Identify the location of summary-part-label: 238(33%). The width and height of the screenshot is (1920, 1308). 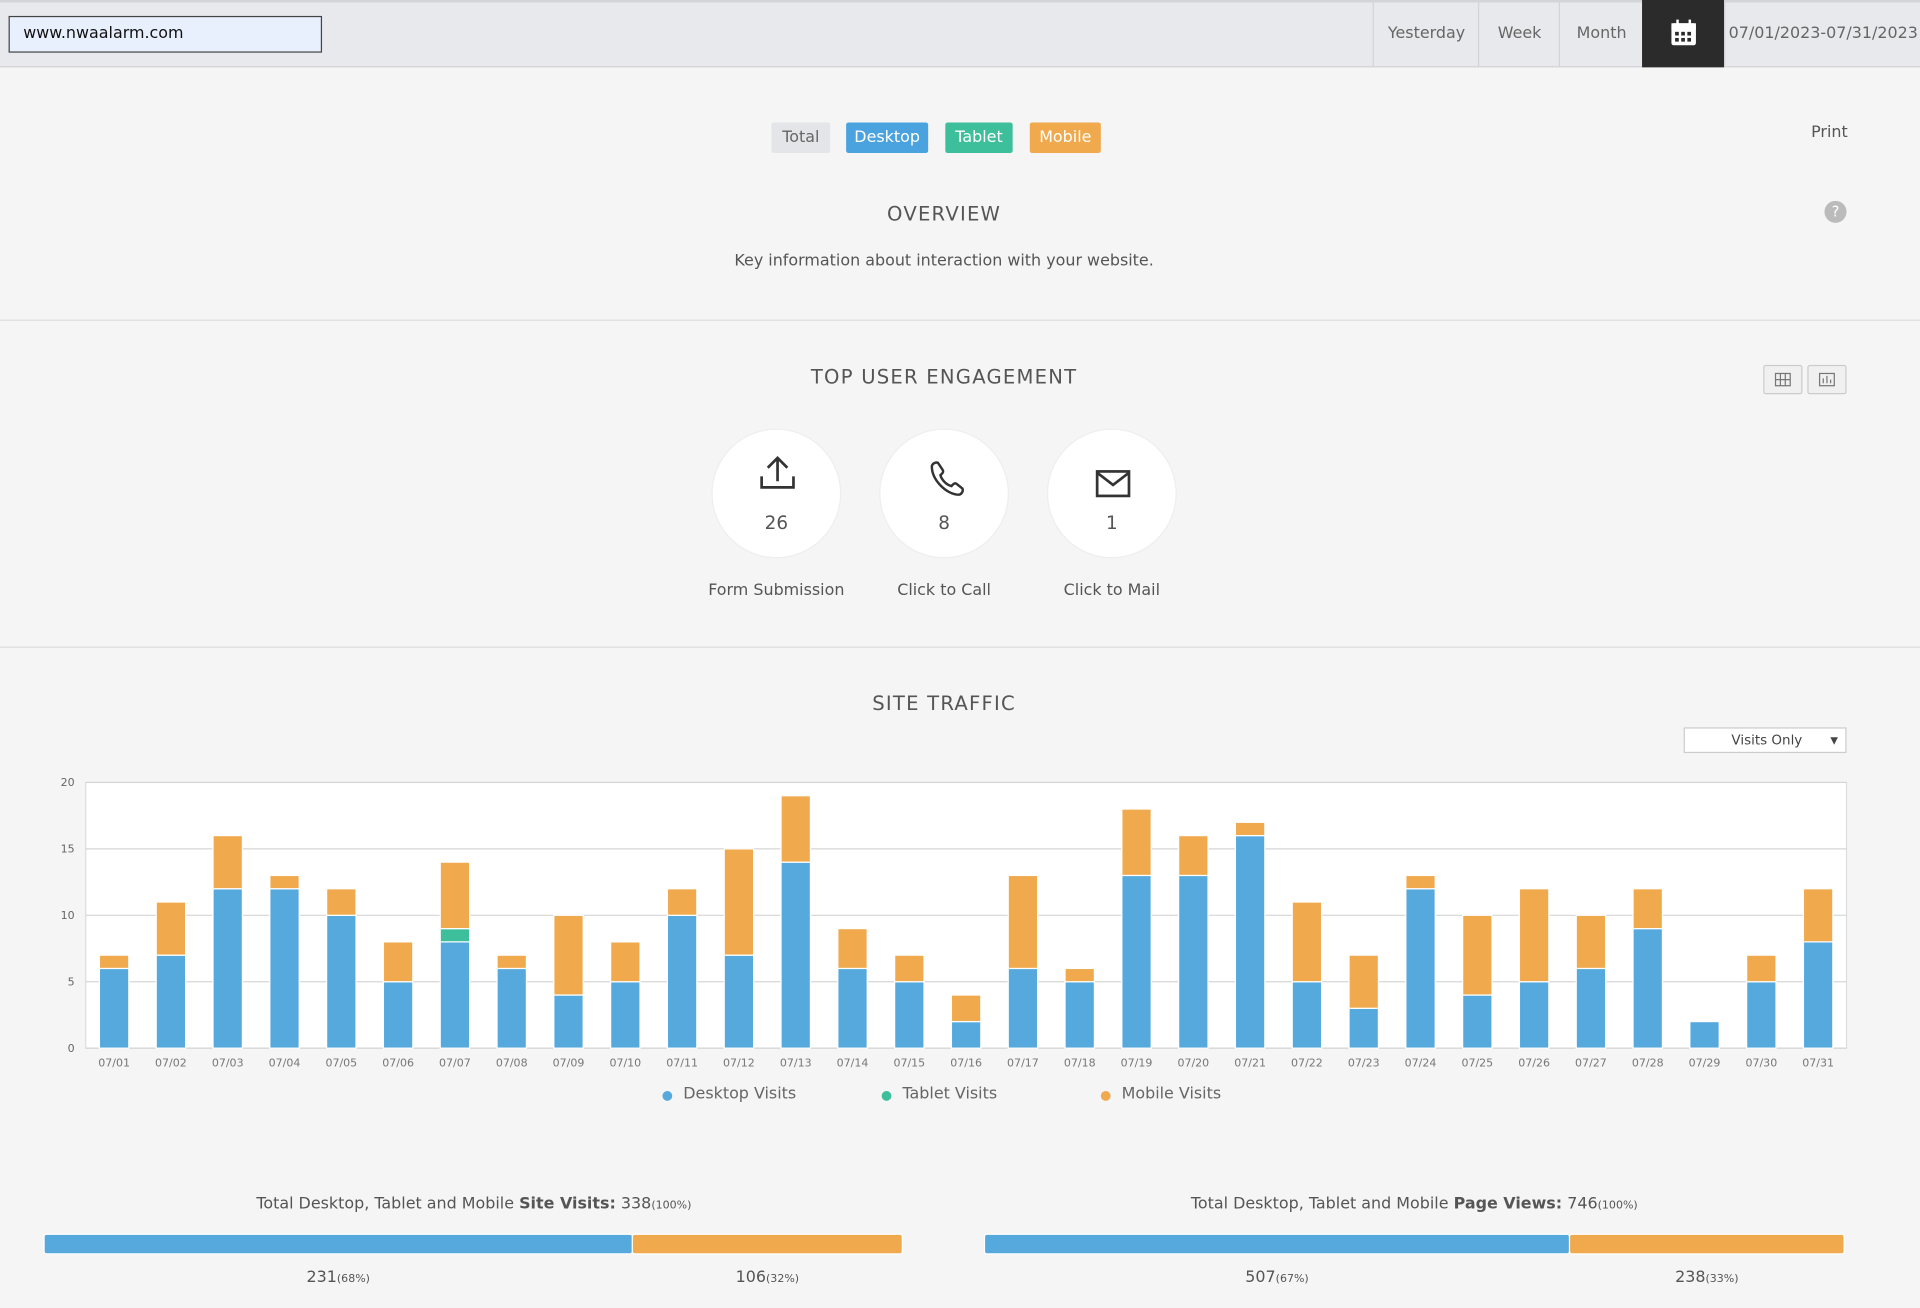
(1707, 1278).